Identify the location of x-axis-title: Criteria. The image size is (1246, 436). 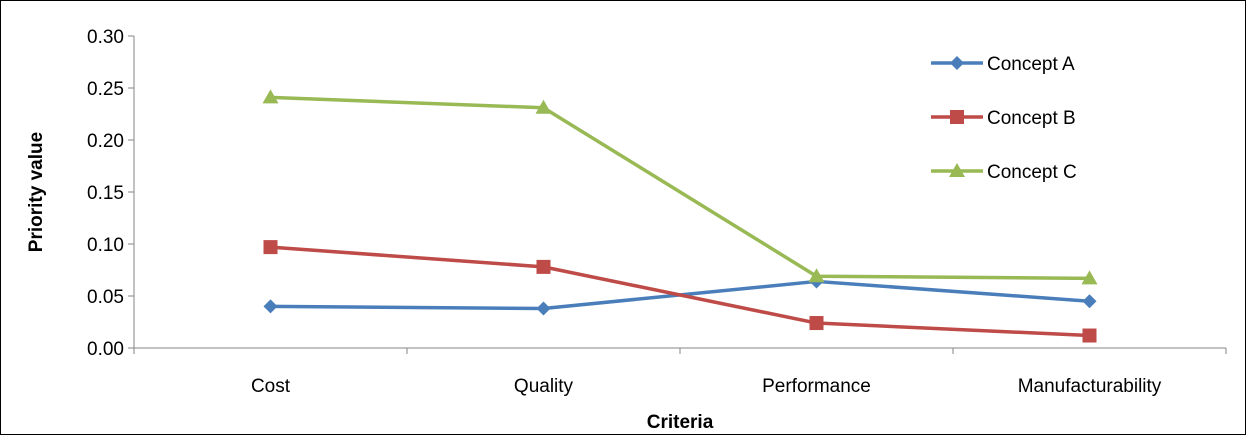
(680, 422).